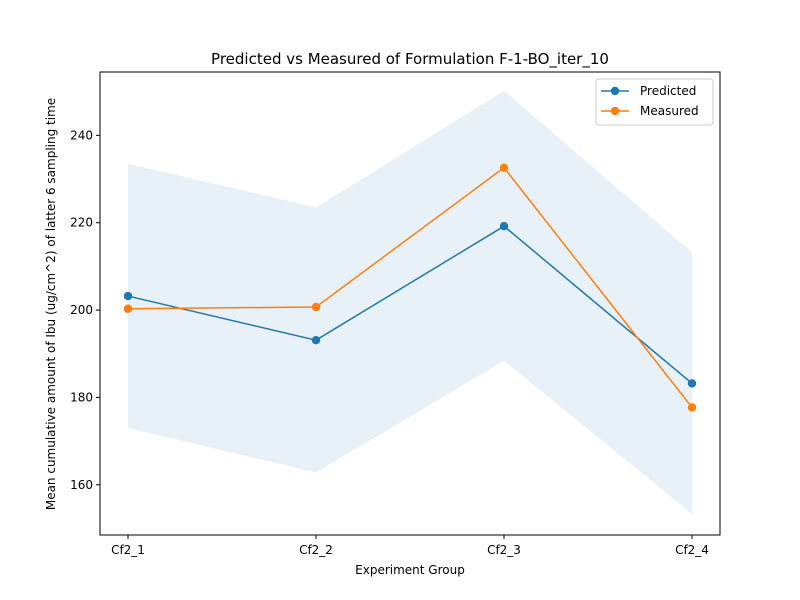  What do you see at coordinates (668, 91) in the screenshot?
I see `legend-label-predicted: Predicted` at bounding box center [668, 91].